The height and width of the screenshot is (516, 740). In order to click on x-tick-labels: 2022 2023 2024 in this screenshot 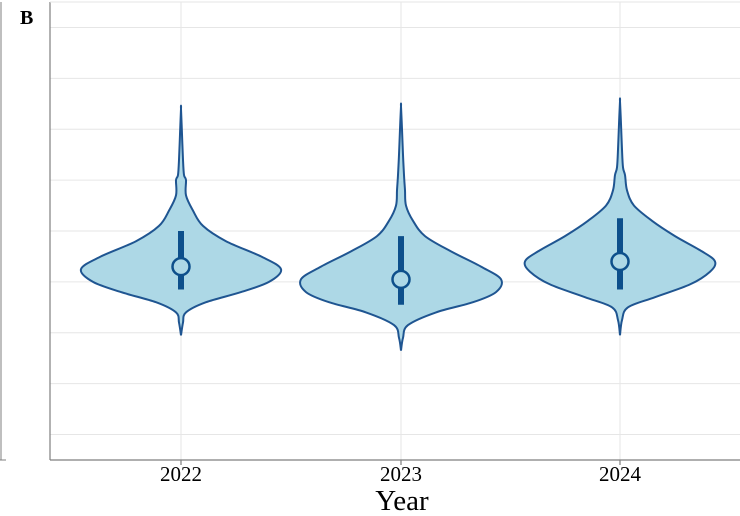, I will do `click(401, 474)`.